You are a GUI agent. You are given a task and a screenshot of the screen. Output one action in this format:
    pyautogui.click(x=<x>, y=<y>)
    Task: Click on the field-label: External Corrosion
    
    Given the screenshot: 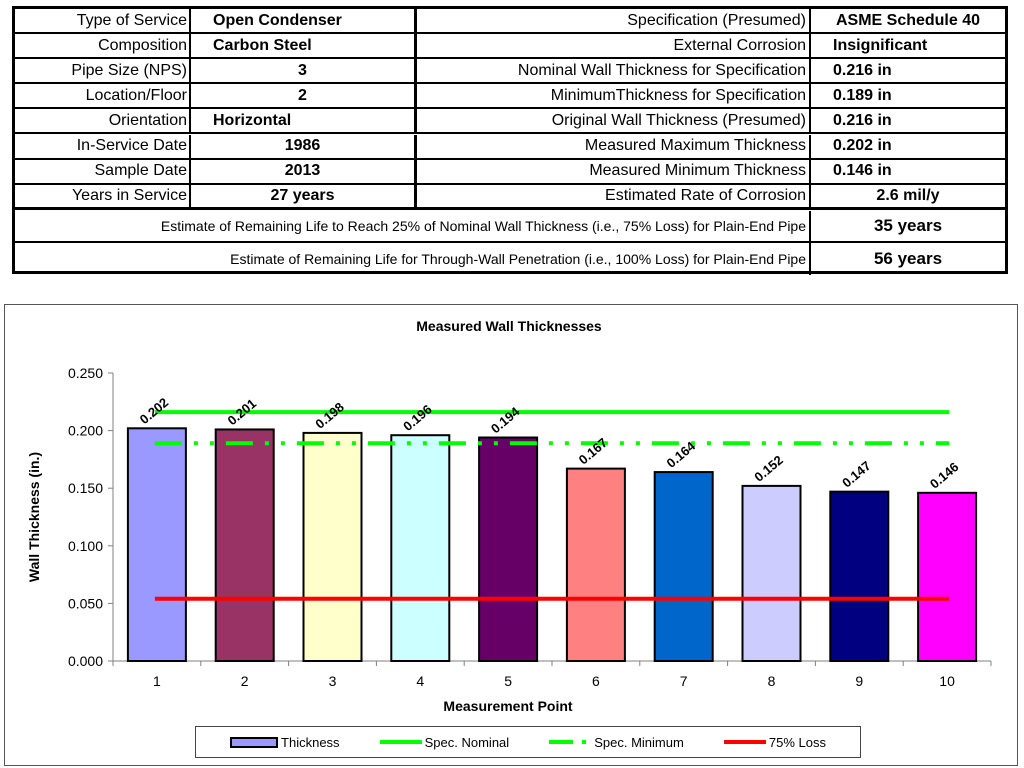 What is the action you would take?
    pyautogui.click(x=614, y=46)
    